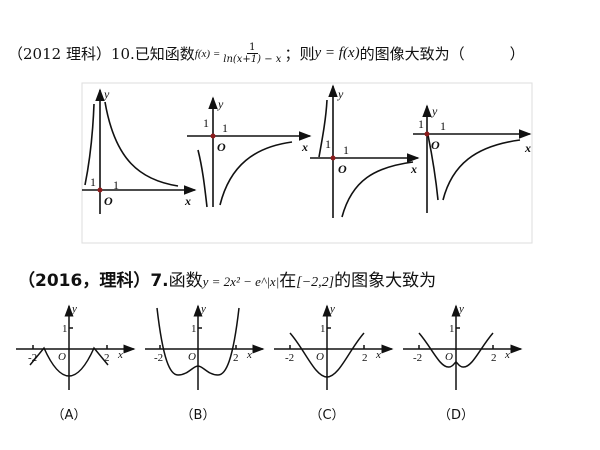  Describe the element at coordinates (159, 281) in the screenshot. I see `q2-number: 7.` at that location.